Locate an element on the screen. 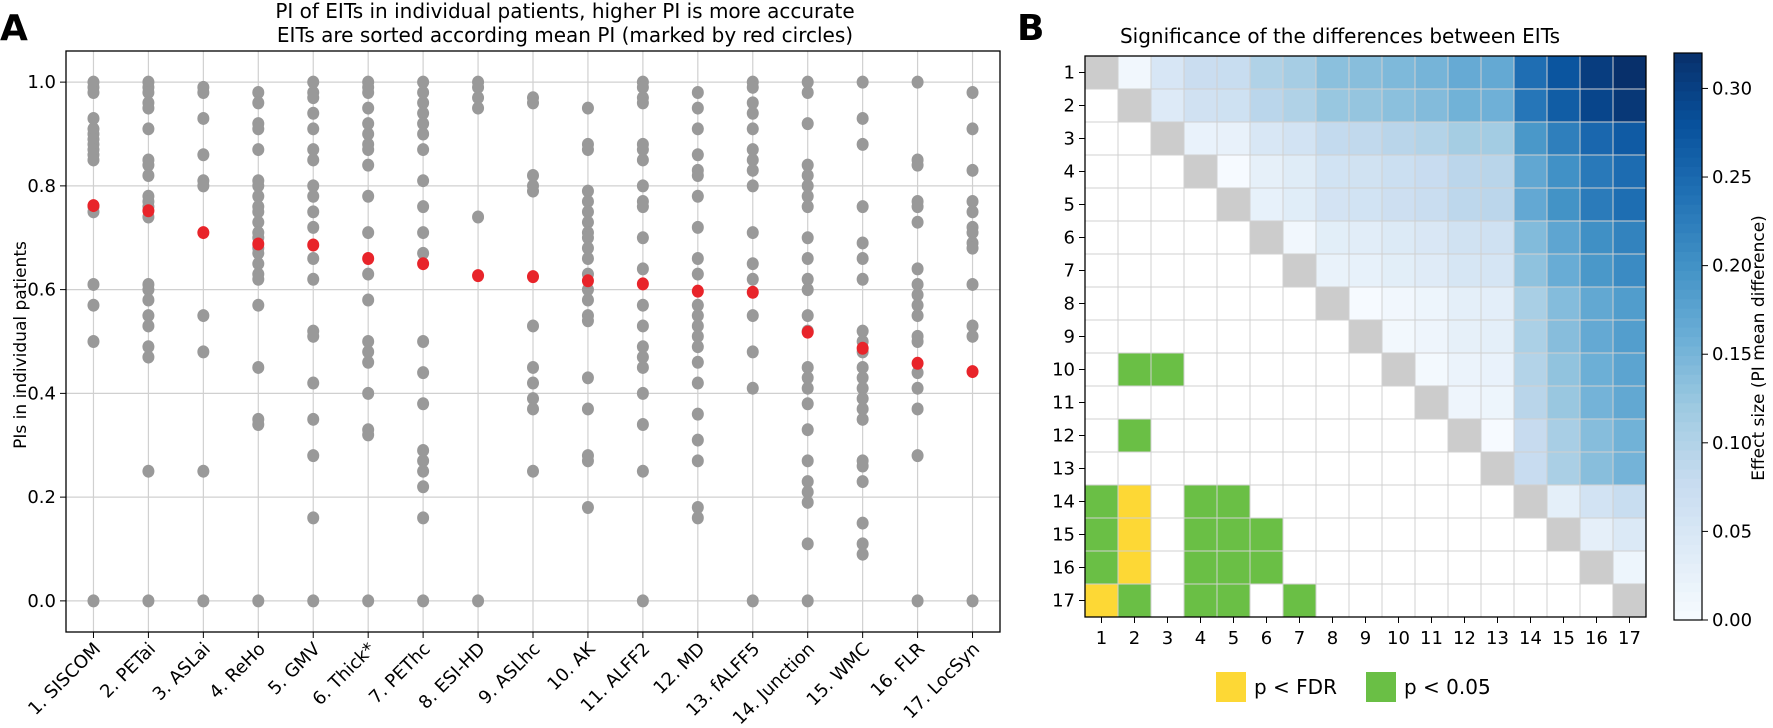  row-label: 8 is located at coordinates (1069, 304).